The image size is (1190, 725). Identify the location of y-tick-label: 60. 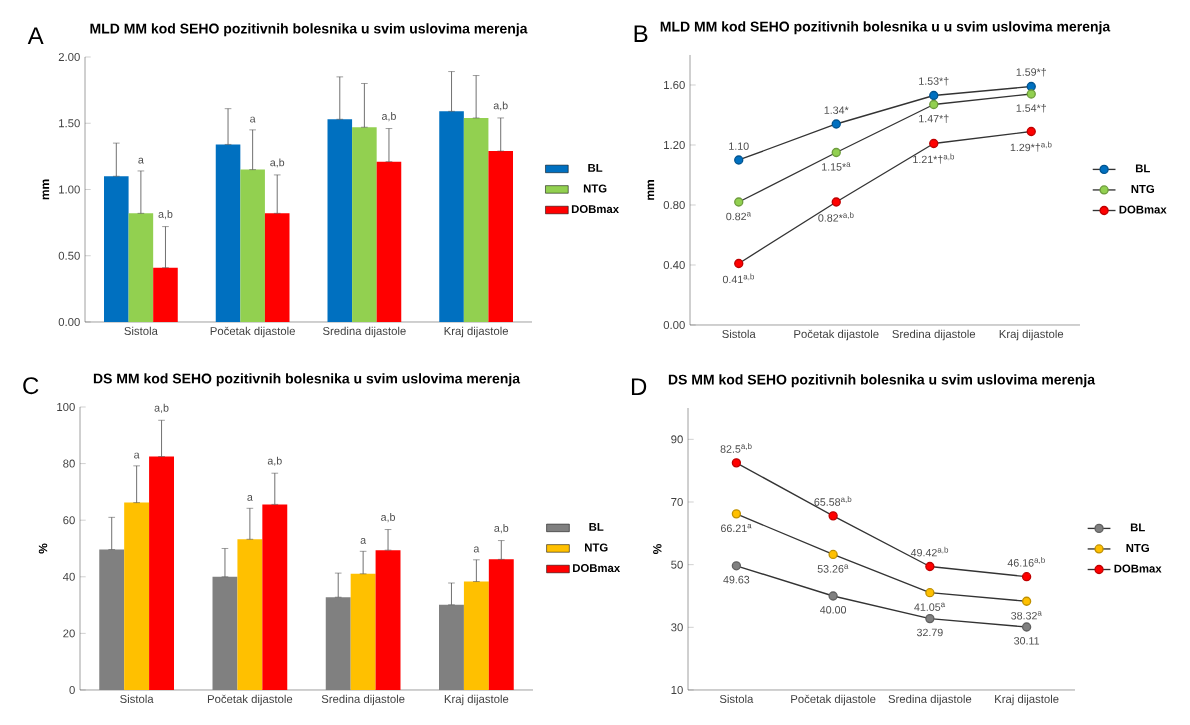
(69, 520).